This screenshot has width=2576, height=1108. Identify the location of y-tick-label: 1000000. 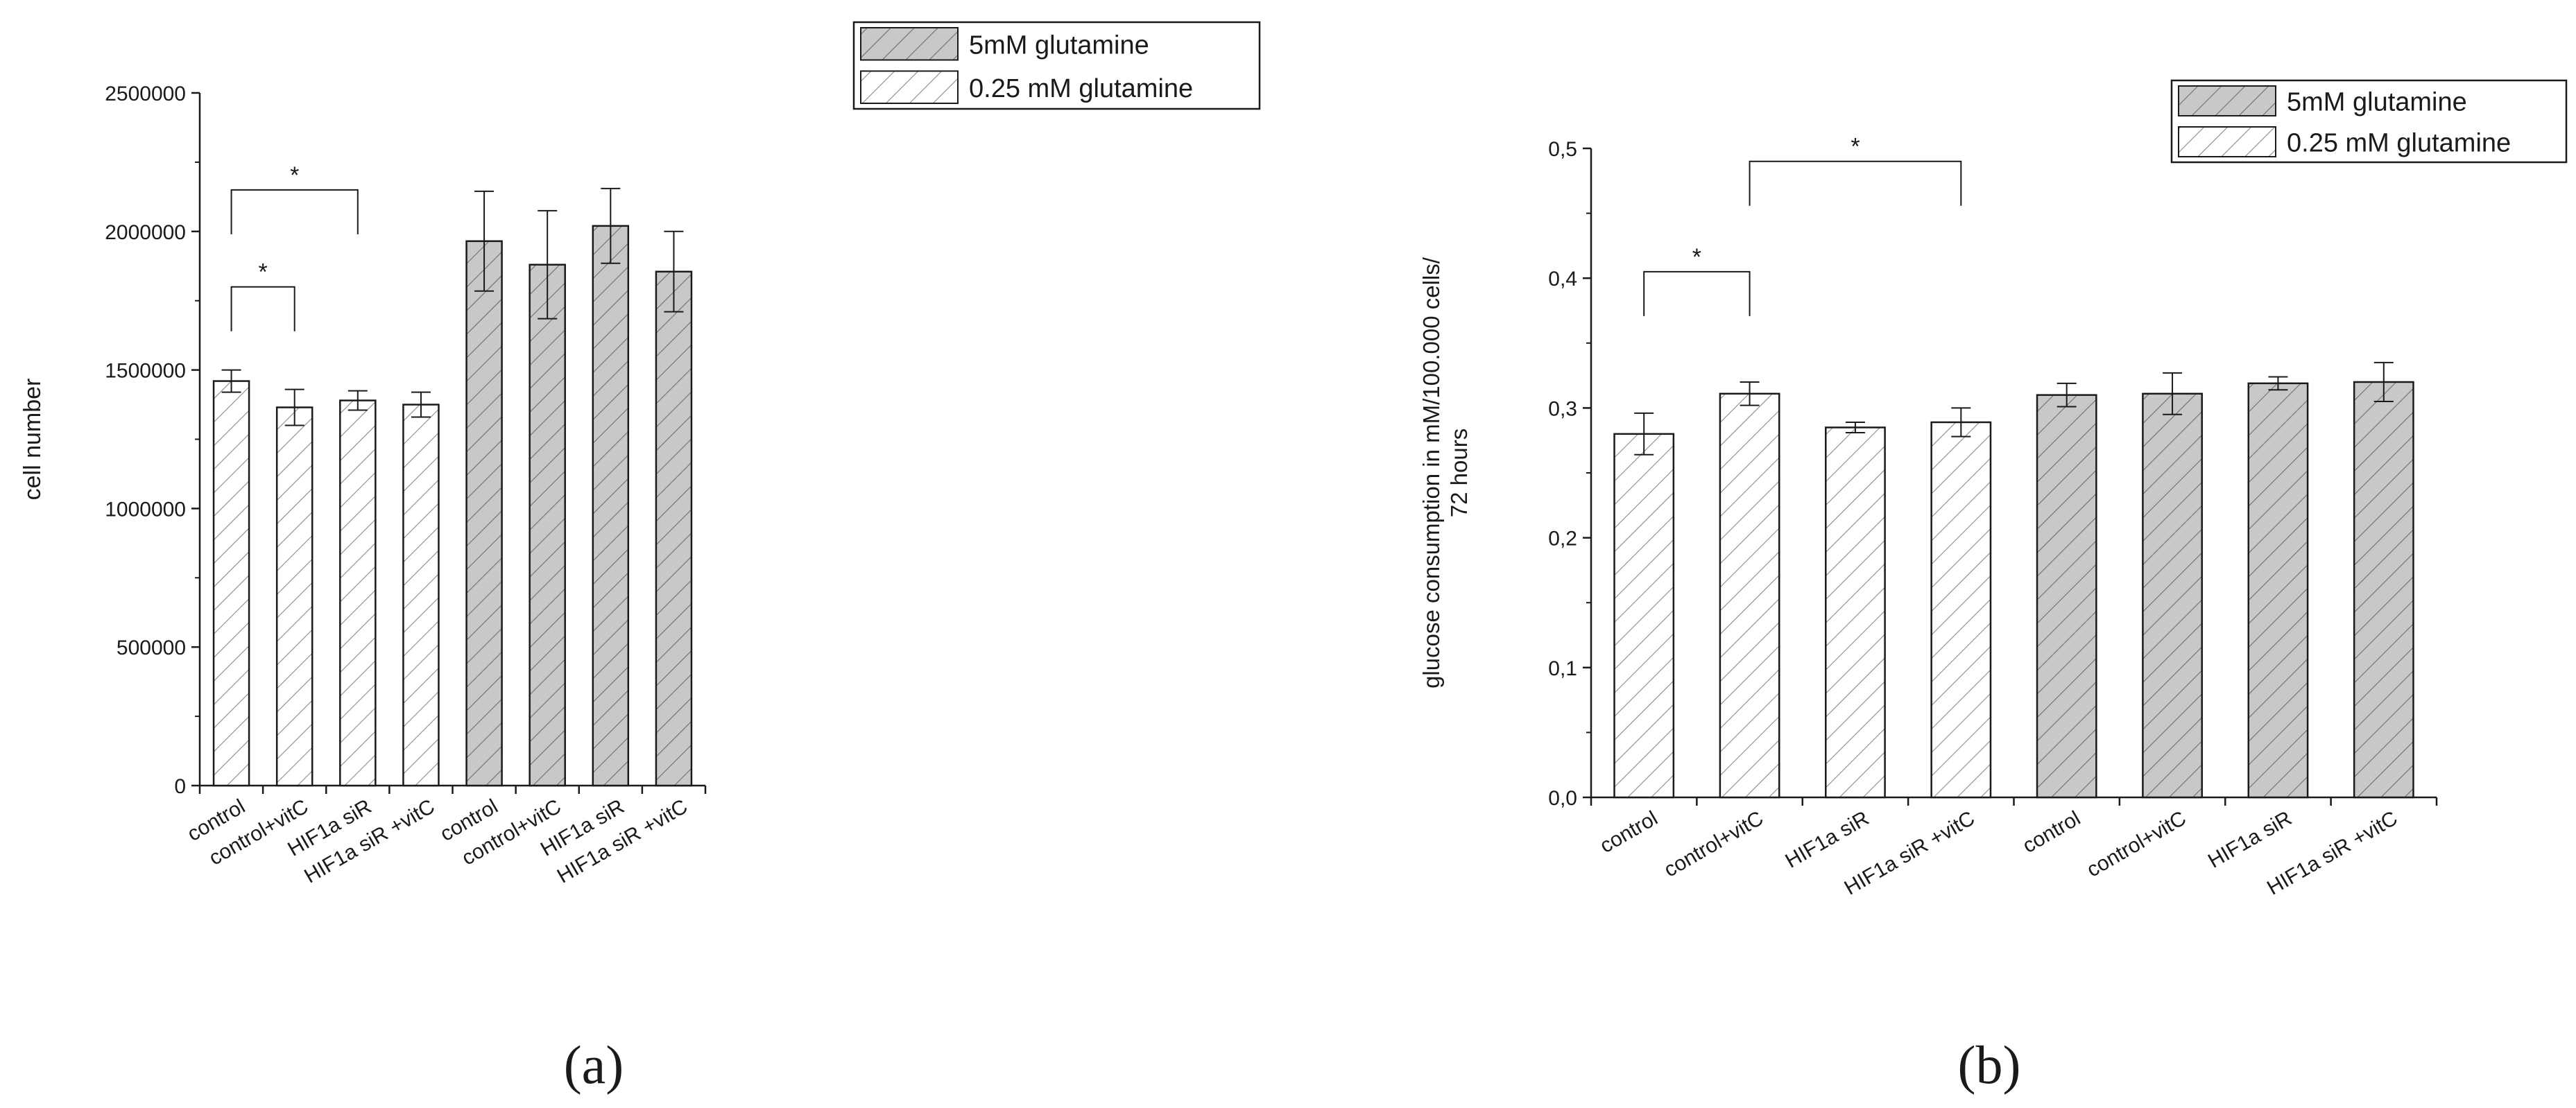
(145, 510).